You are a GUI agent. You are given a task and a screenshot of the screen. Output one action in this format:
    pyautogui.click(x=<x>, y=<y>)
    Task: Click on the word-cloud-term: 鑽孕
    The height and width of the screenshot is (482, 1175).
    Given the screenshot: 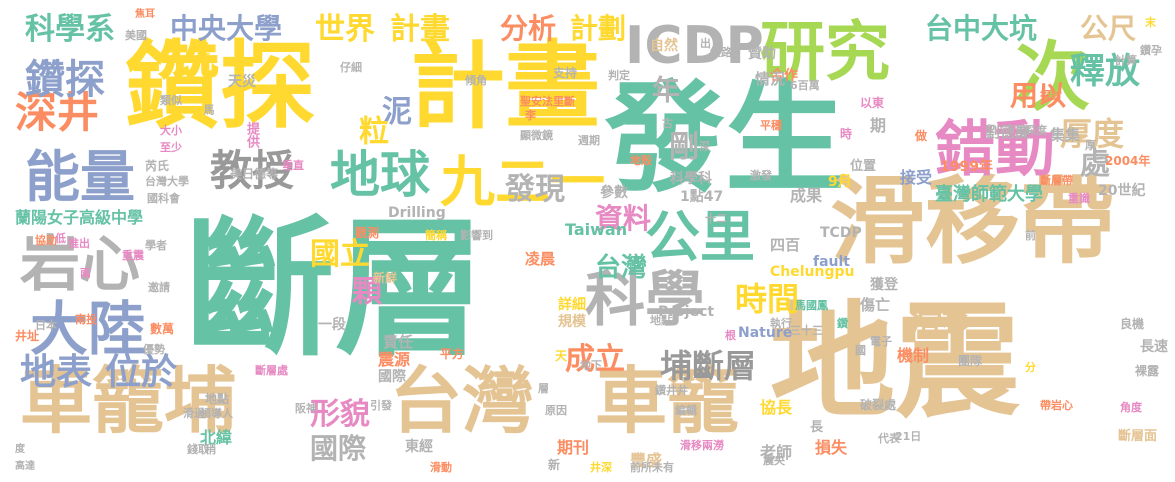 What is the action you would take?
    pyautogui.click(x=1151, y=50)
    